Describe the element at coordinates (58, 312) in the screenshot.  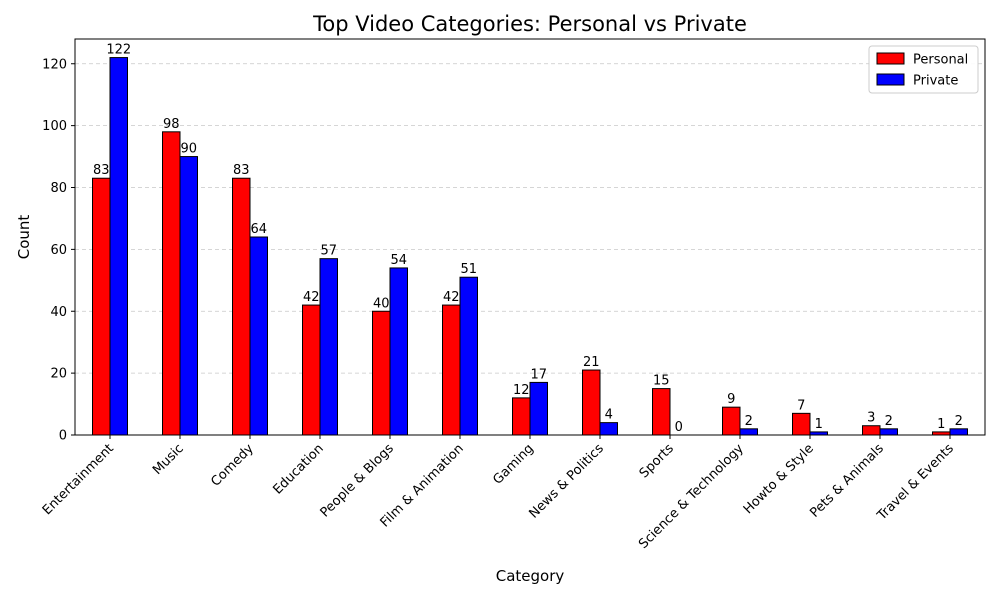
I see `y-tick-label: 40` at that location.